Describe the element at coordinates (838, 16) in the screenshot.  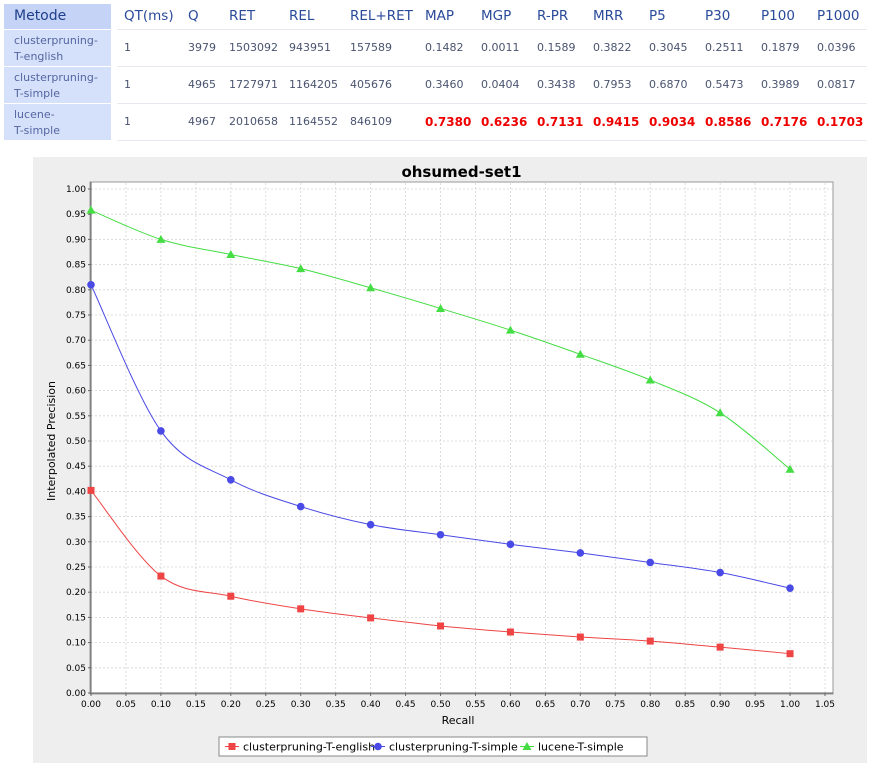
I see `column-header-p1000: P1000` at that location.